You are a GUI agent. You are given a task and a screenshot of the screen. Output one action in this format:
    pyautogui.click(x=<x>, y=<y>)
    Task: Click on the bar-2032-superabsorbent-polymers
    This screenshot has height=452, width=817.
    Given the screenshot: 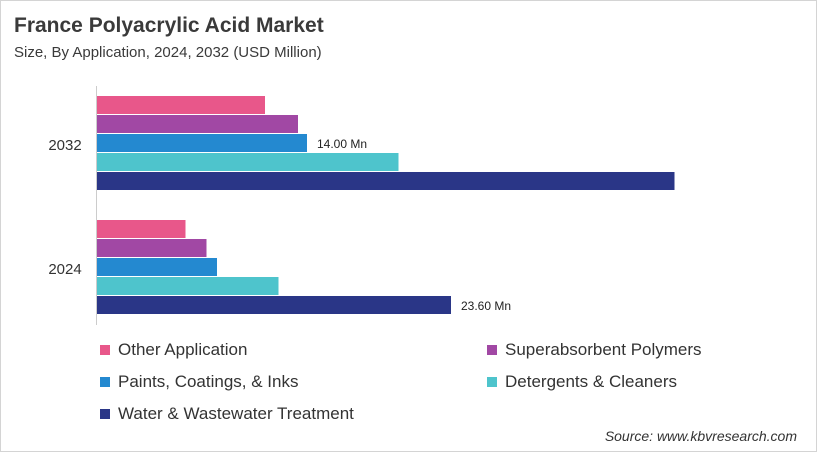 What is the action you would take?
    pyautogui.click(x=197, y=124)
    